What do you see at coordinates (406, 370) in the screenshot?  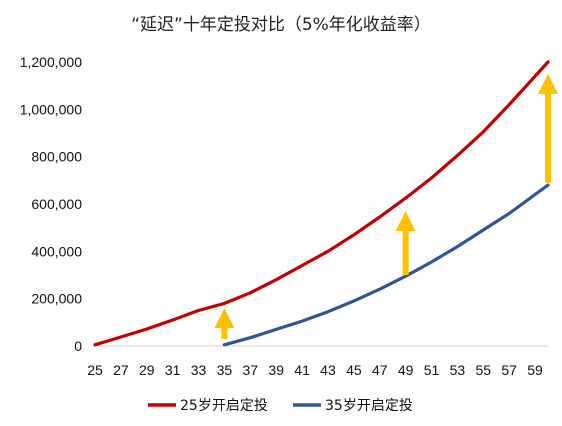 I see `x-tick-label: 49` at bounding box center [406, 370].